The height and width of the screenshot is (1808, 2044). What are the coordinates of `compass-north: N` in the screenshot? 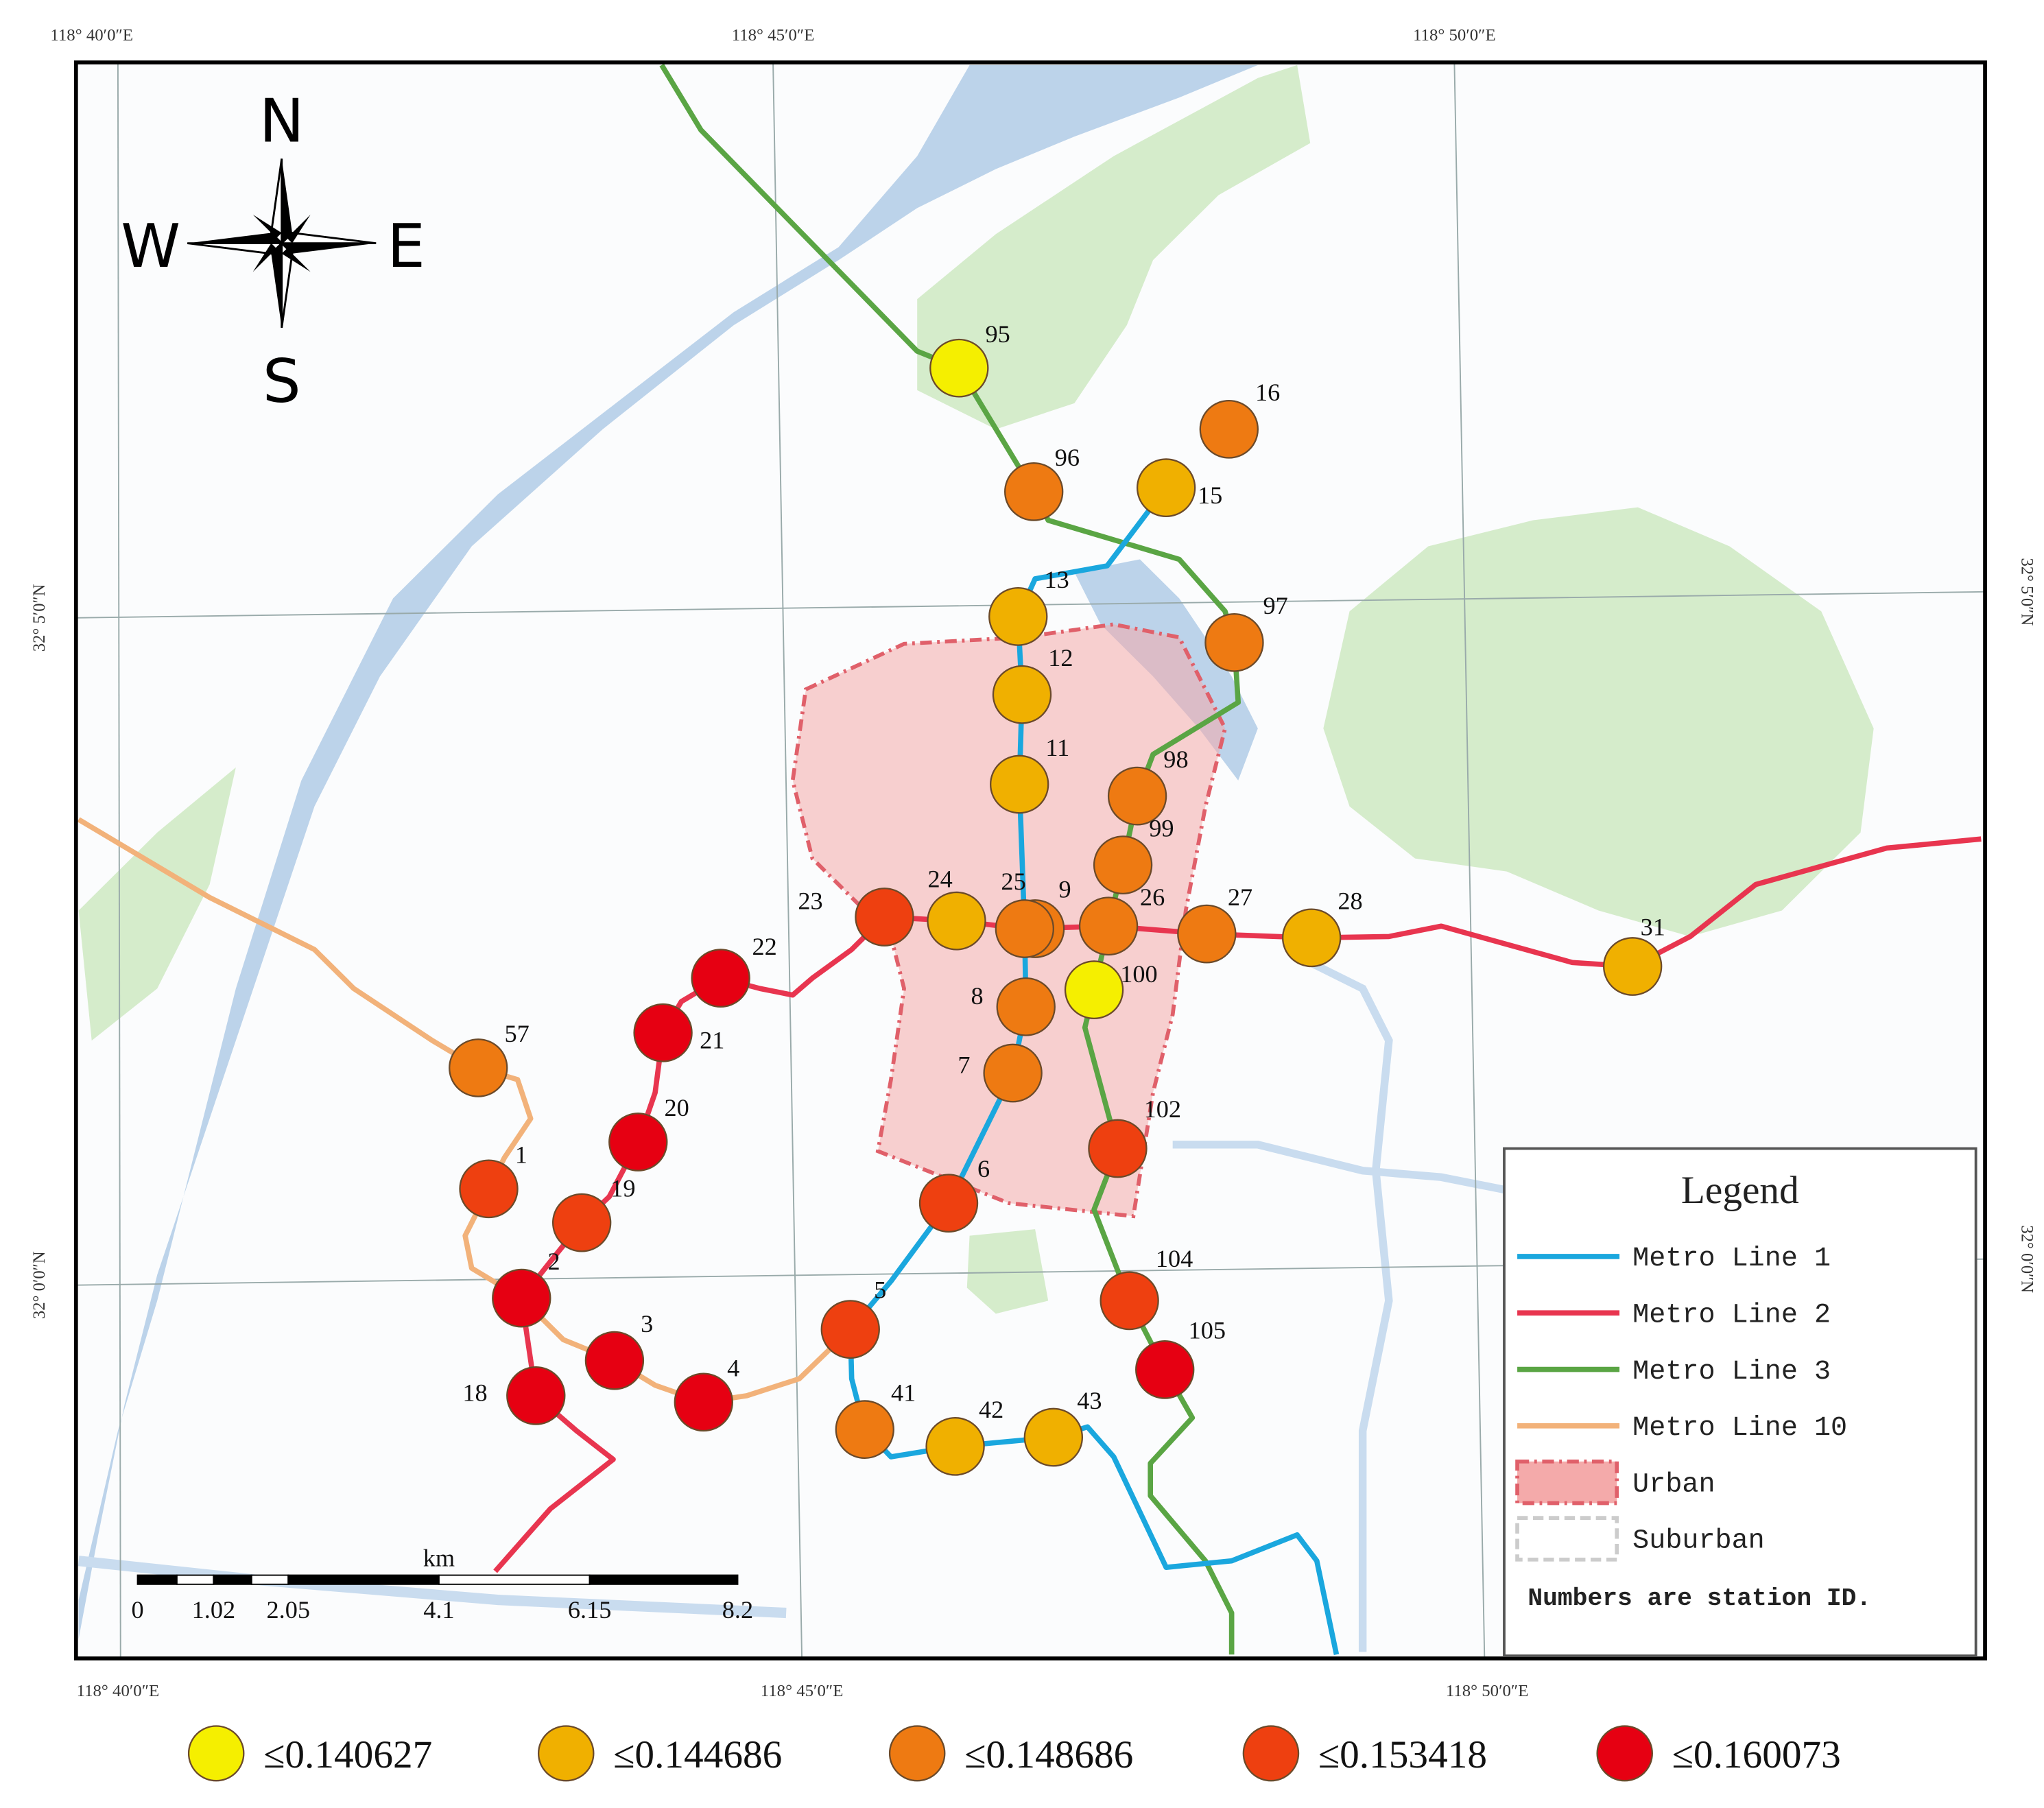 It's located at (282, 121).